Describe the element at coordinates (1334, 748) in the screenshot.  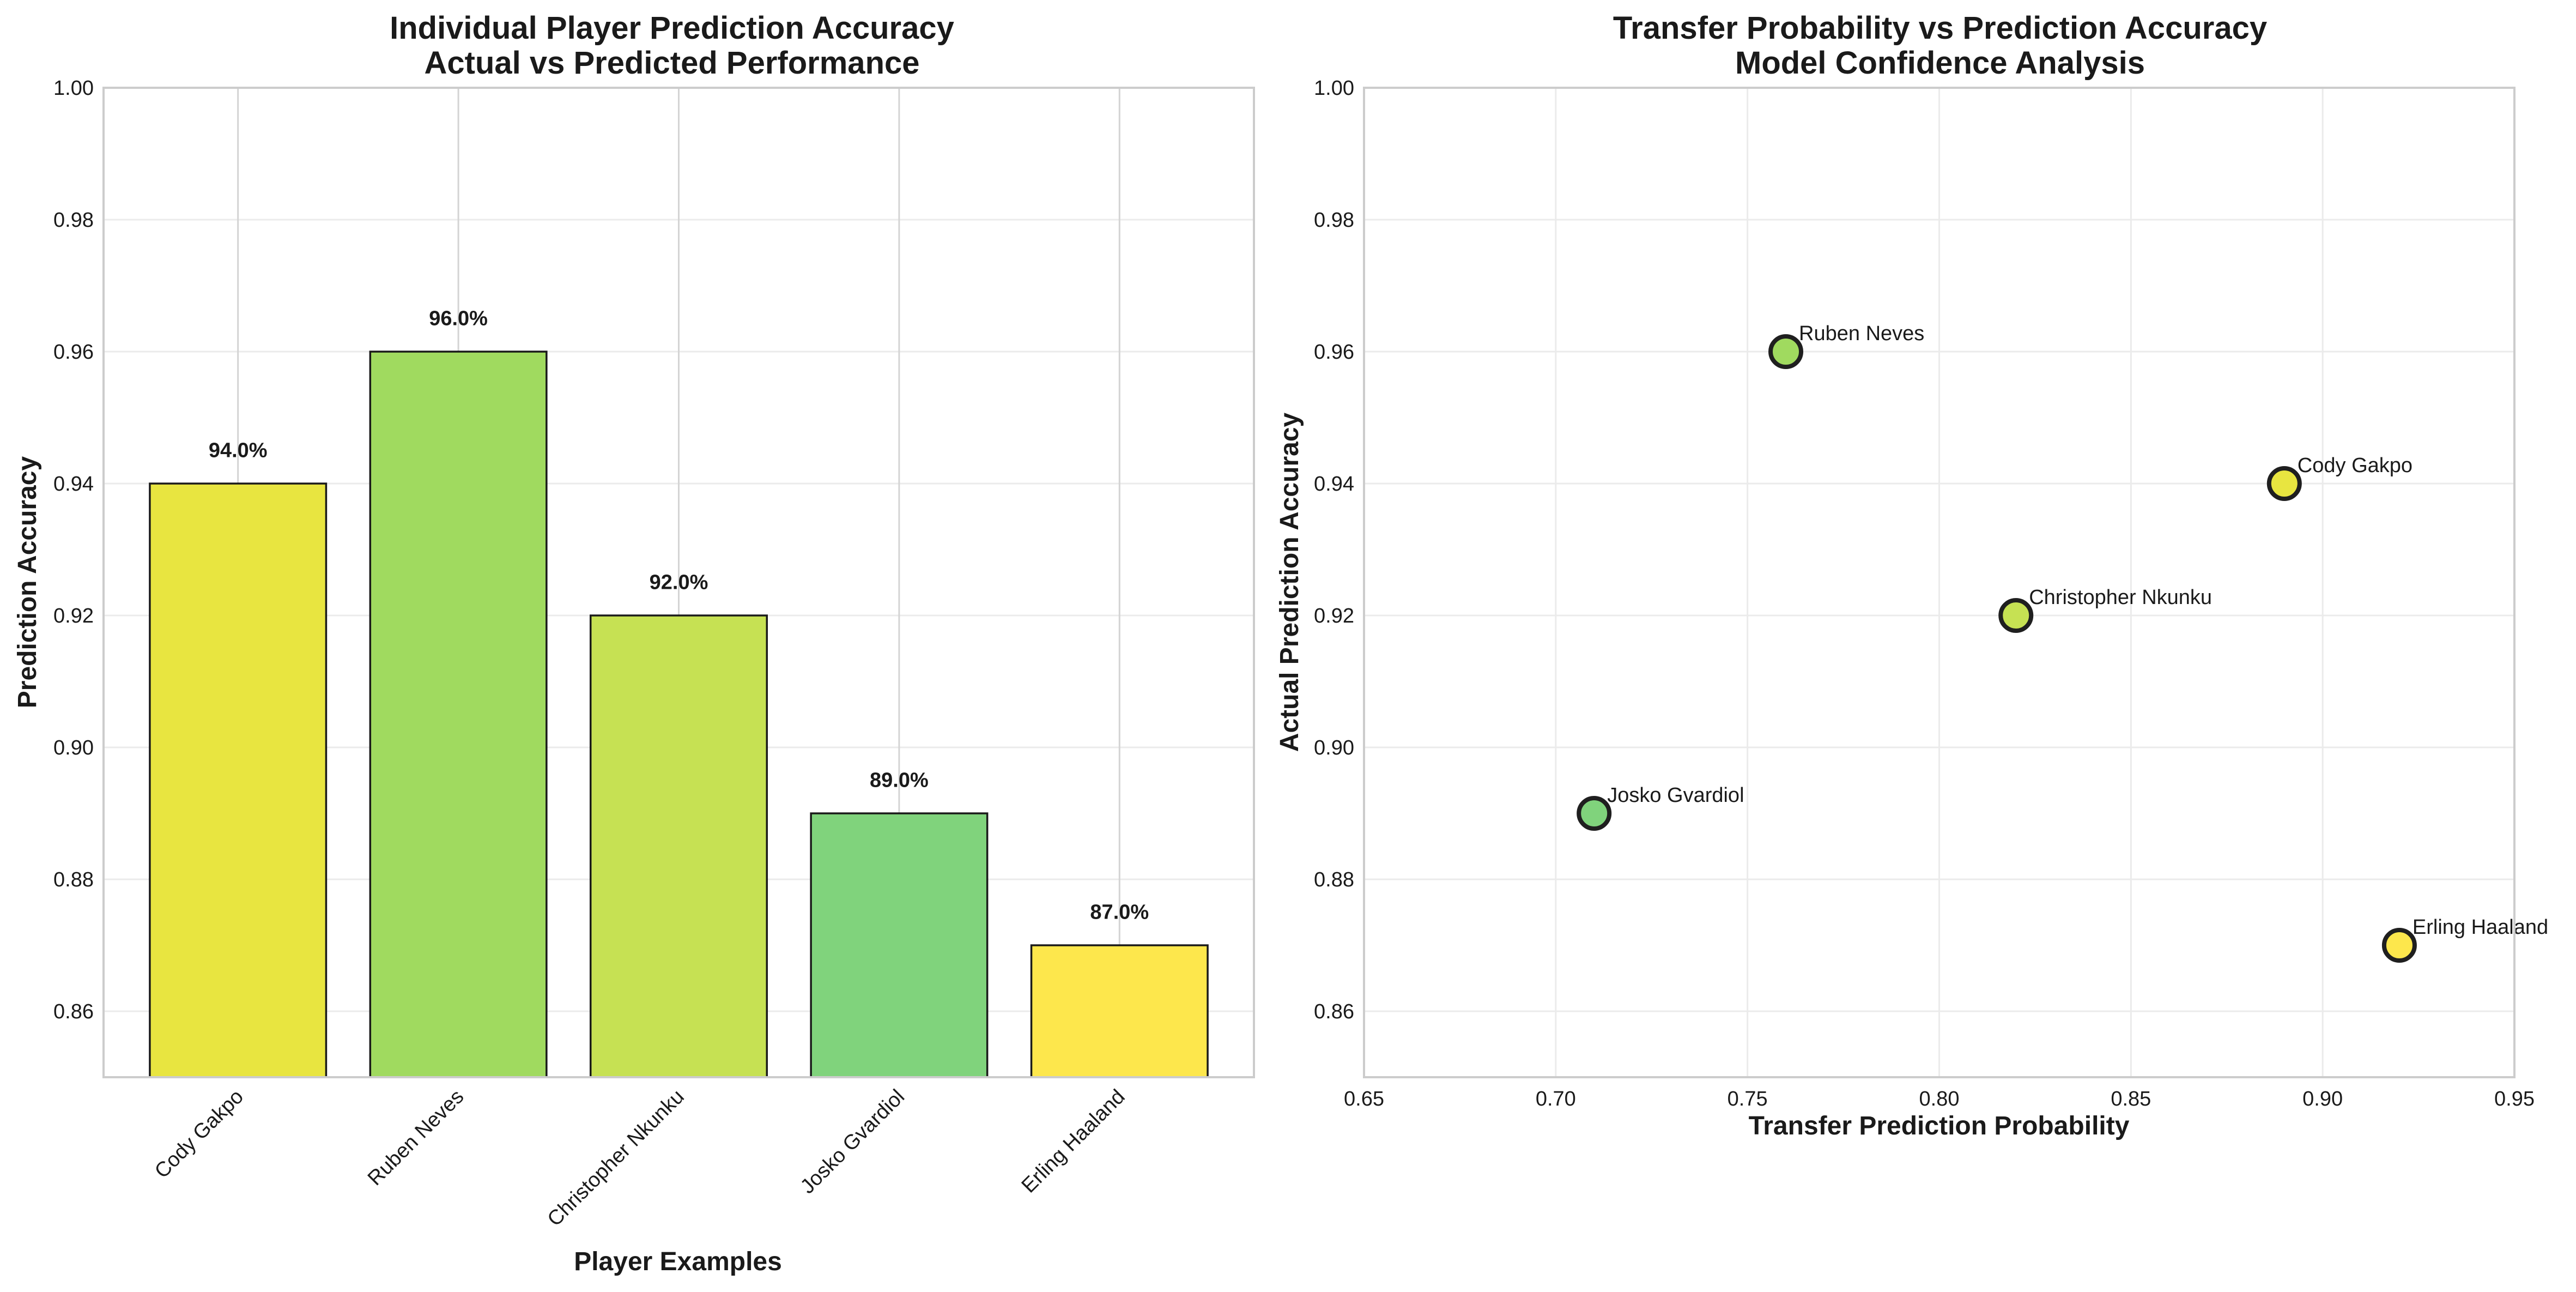
I see `scatter-chart-y-tick-label: 0.90` at that location.